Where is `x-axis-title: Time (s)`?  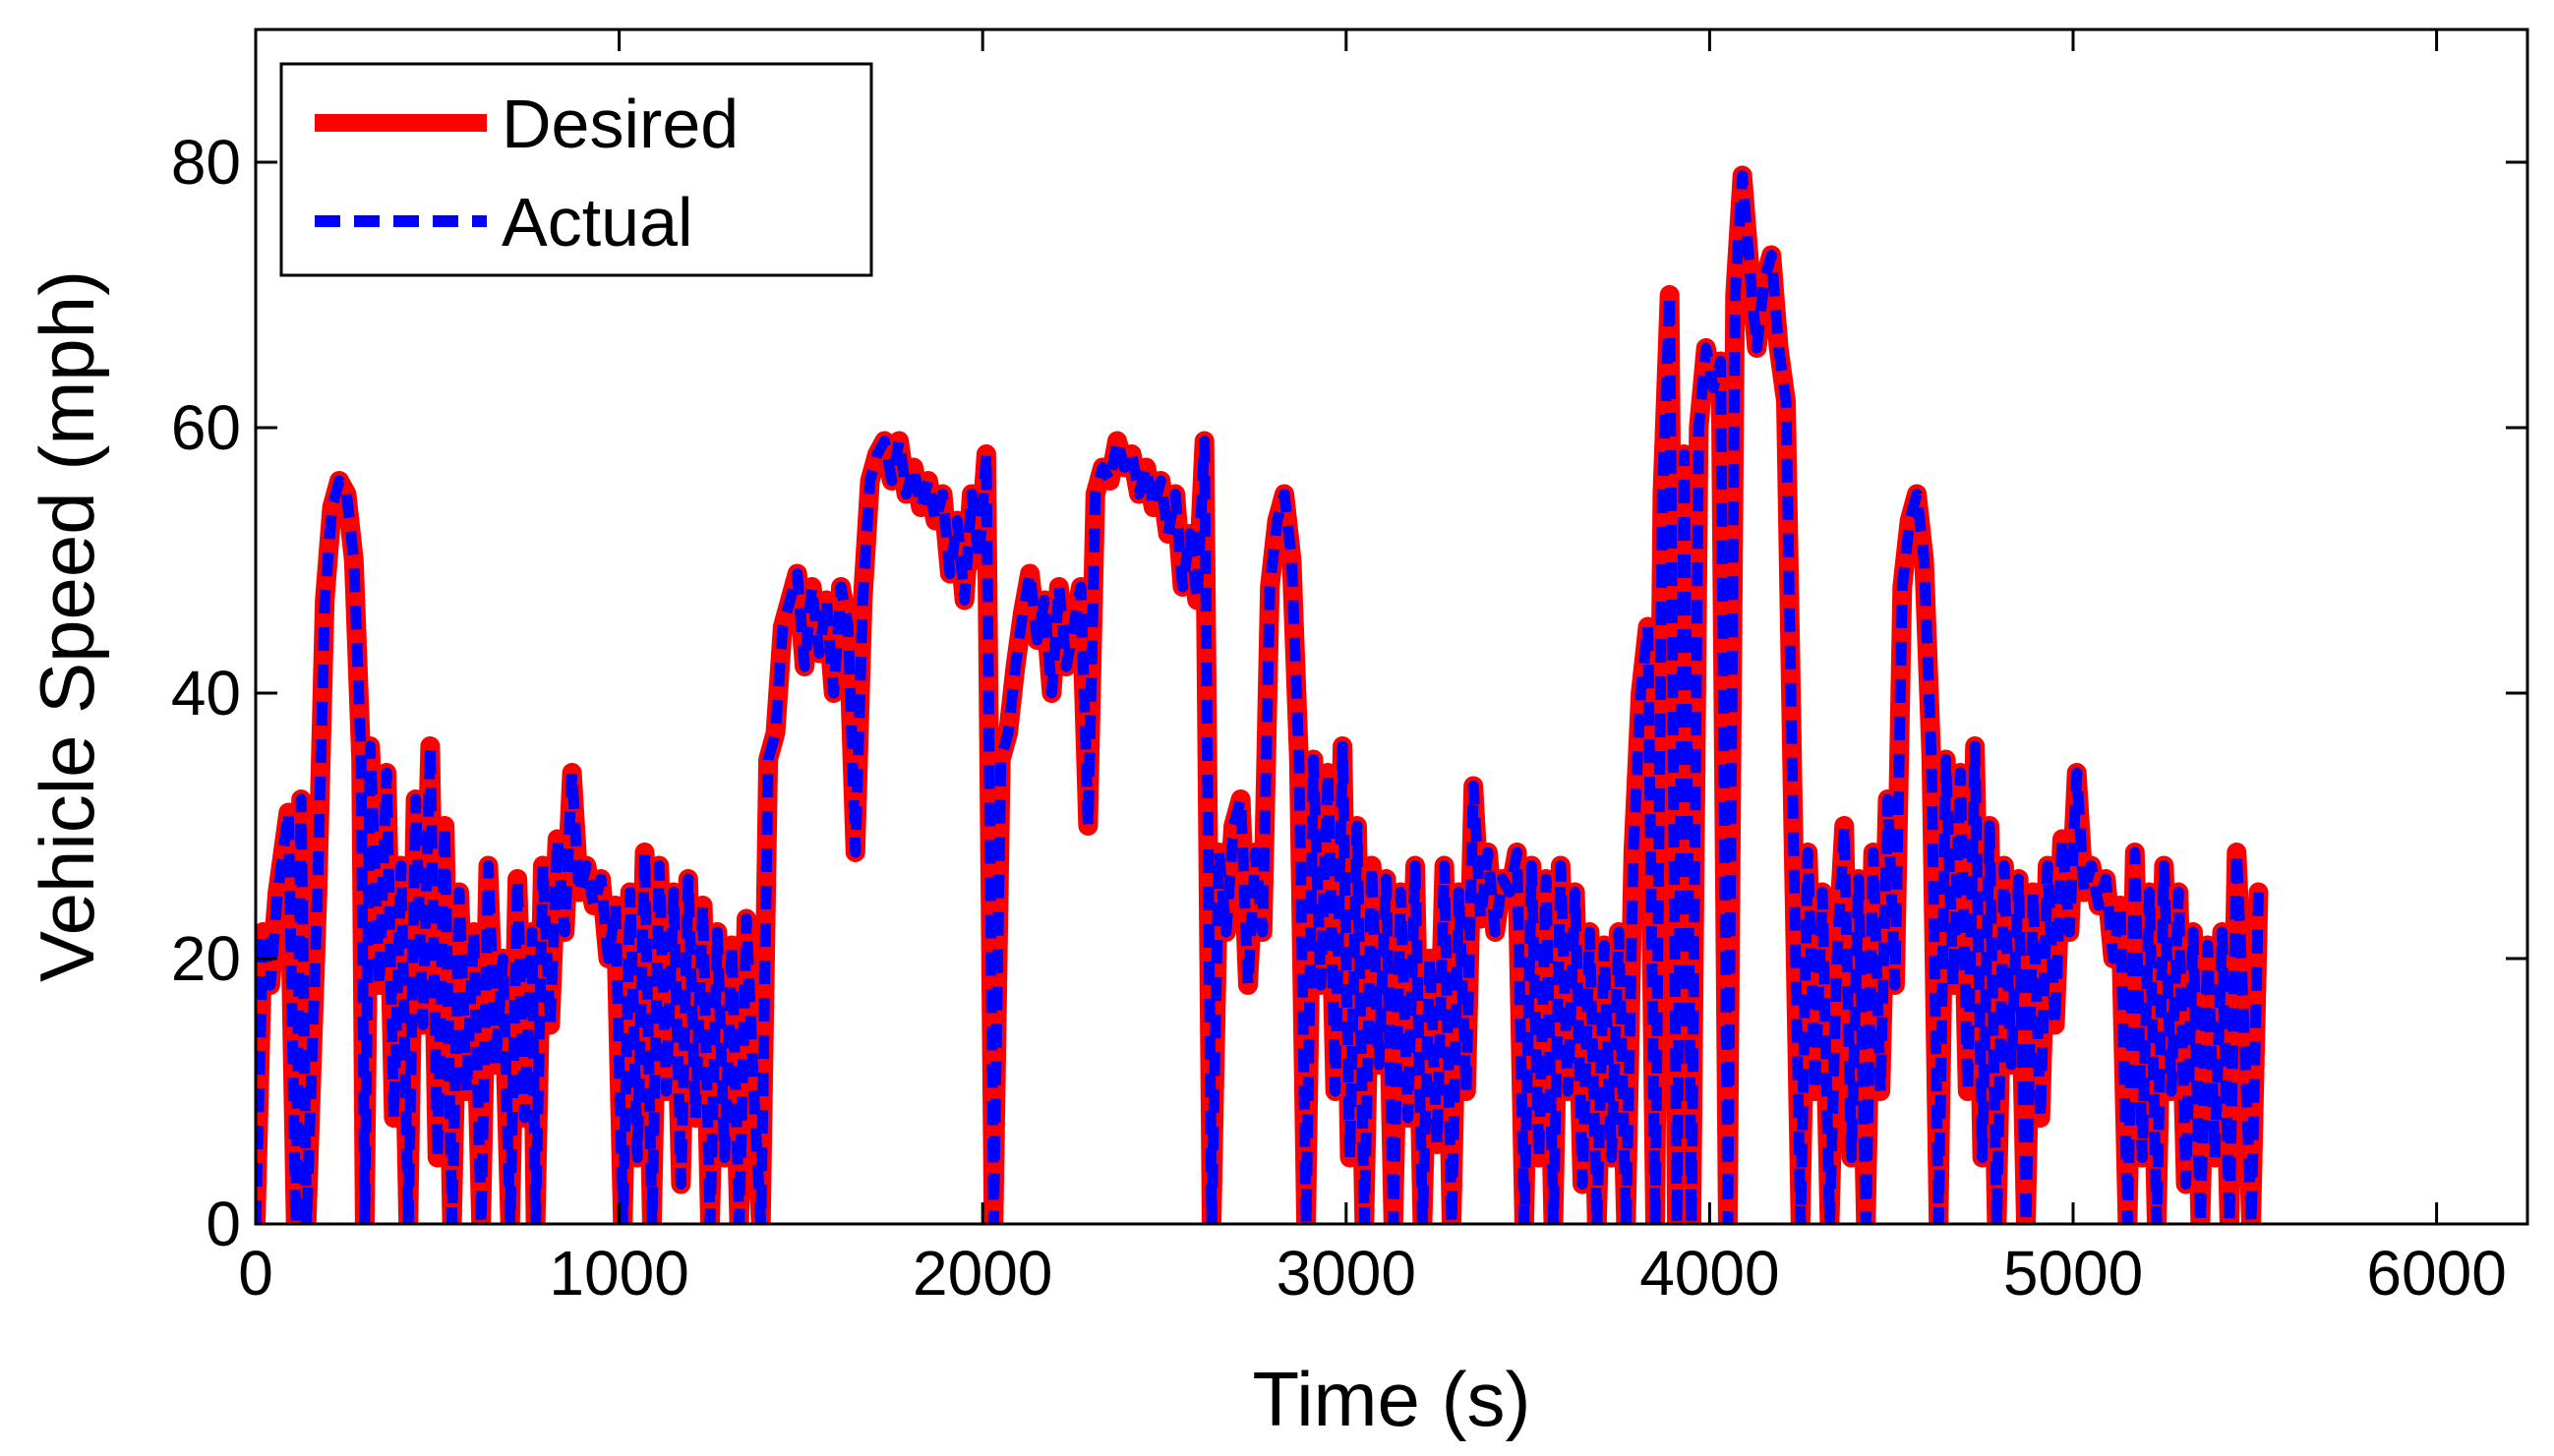 x-axis-title: Time (s) is located at coordinates (1391, 1399).